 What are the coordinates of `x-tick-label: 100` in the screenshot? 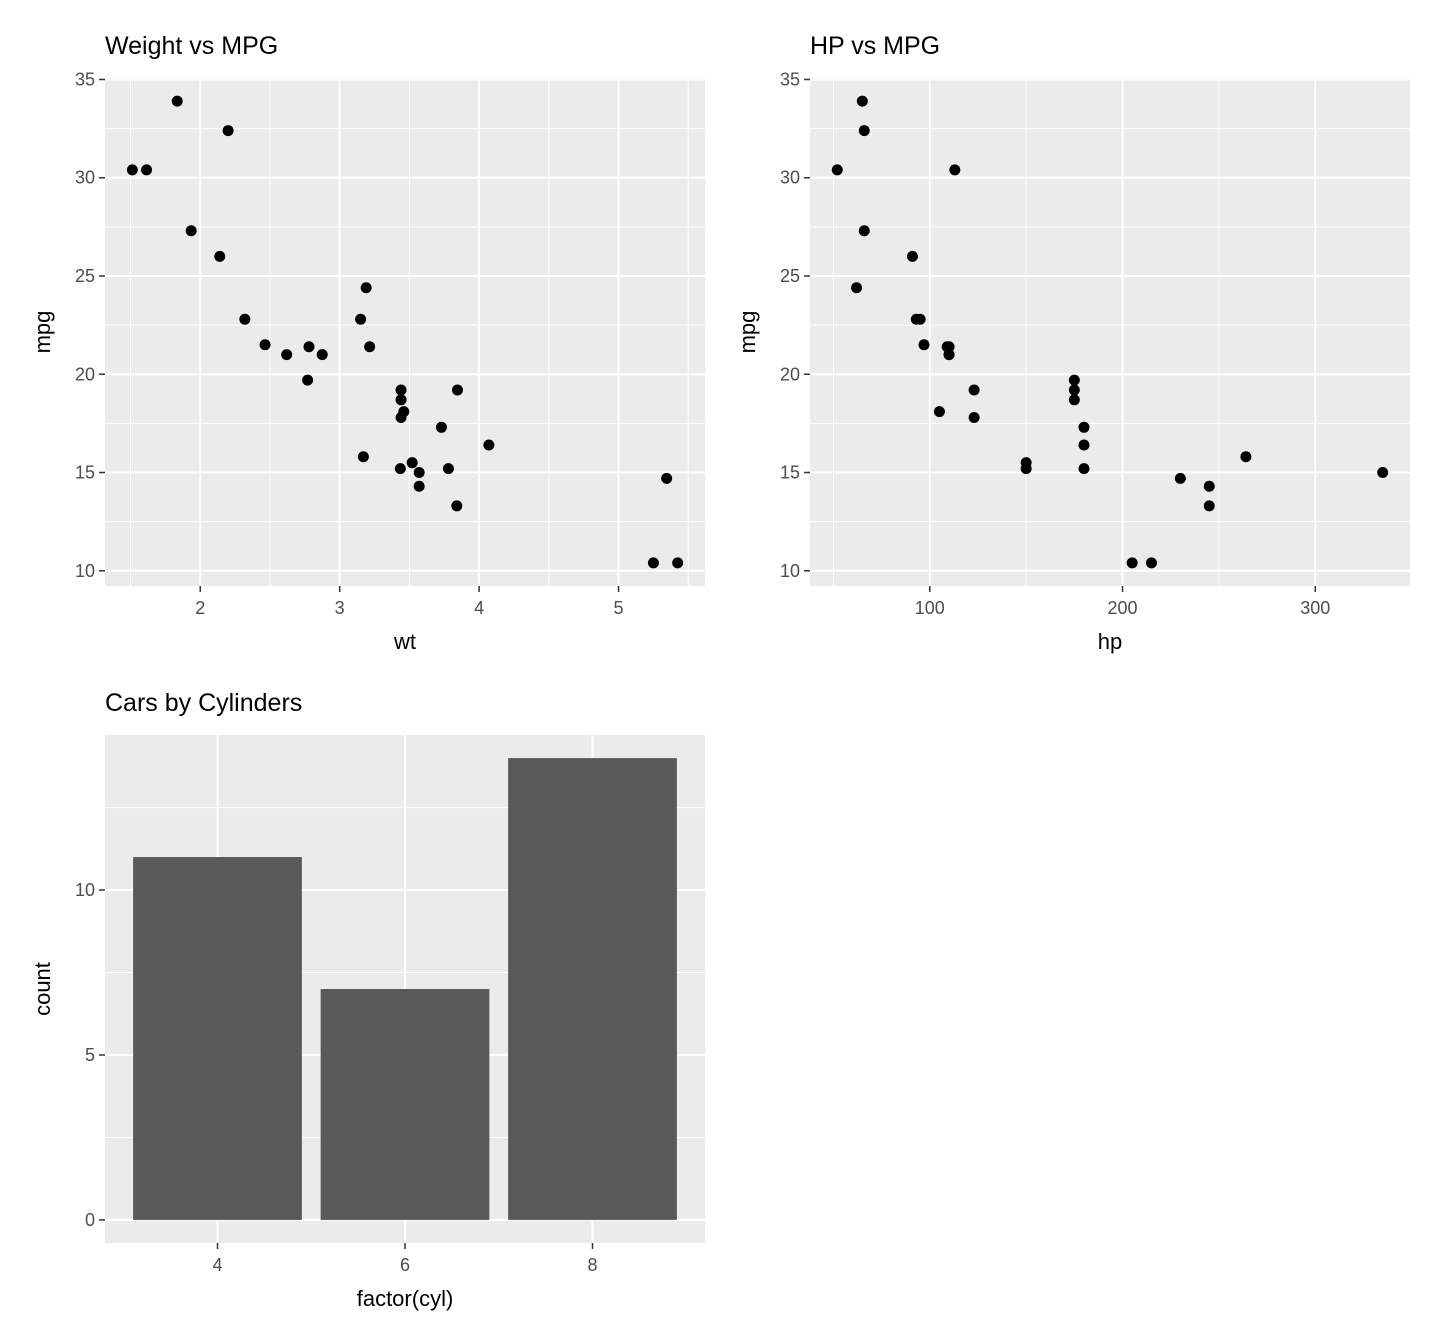 It's located at (930, 608).